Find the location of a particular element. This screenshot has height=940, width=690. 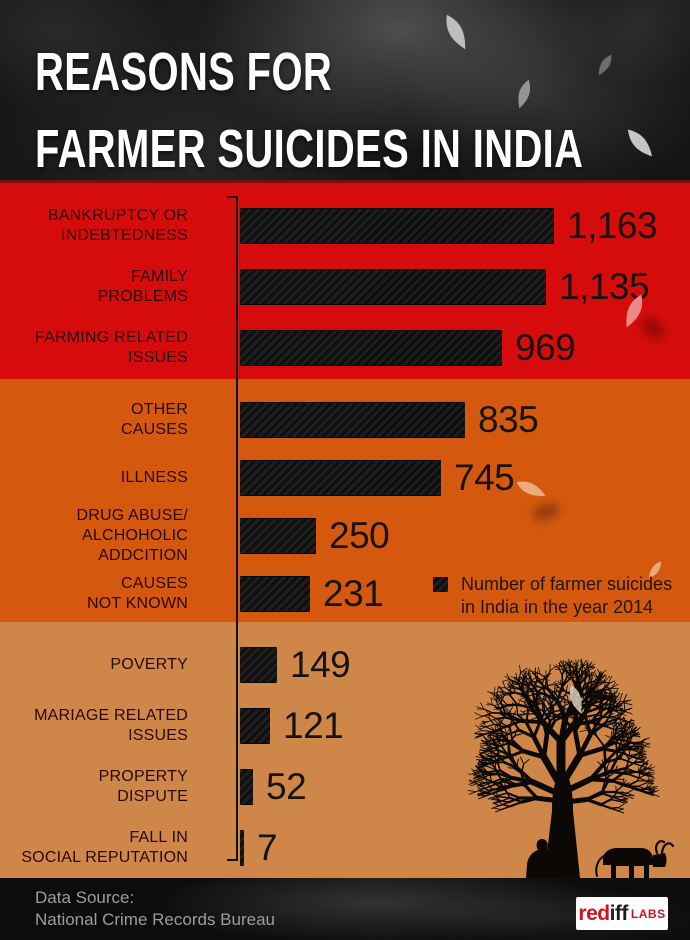

bar-track: 969 is located at coordinates (408, 347).